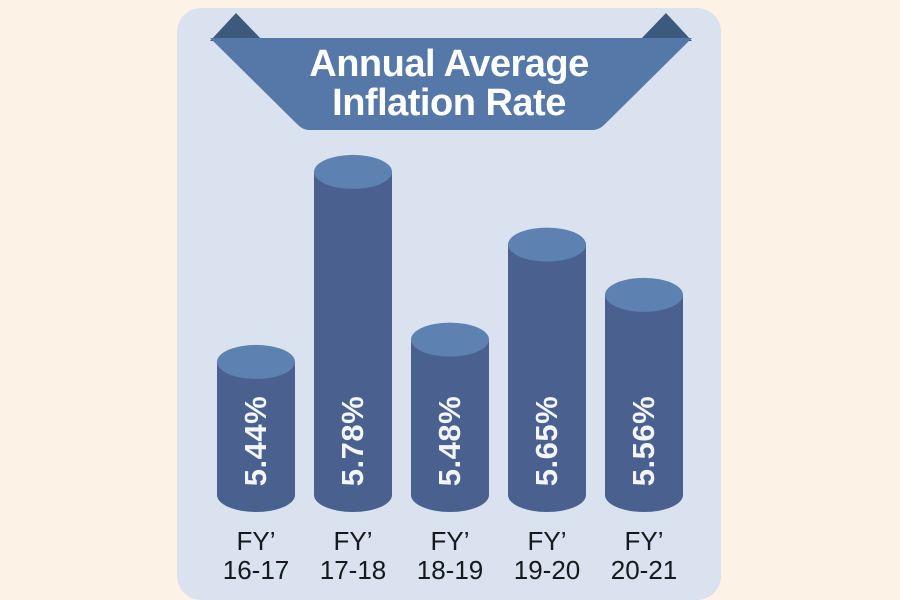 The height and width of the screenshot is (600, 900). Describe the element at coordinates (665, 27) in the screenshot. I see `ribbon-fold-right` at that location.